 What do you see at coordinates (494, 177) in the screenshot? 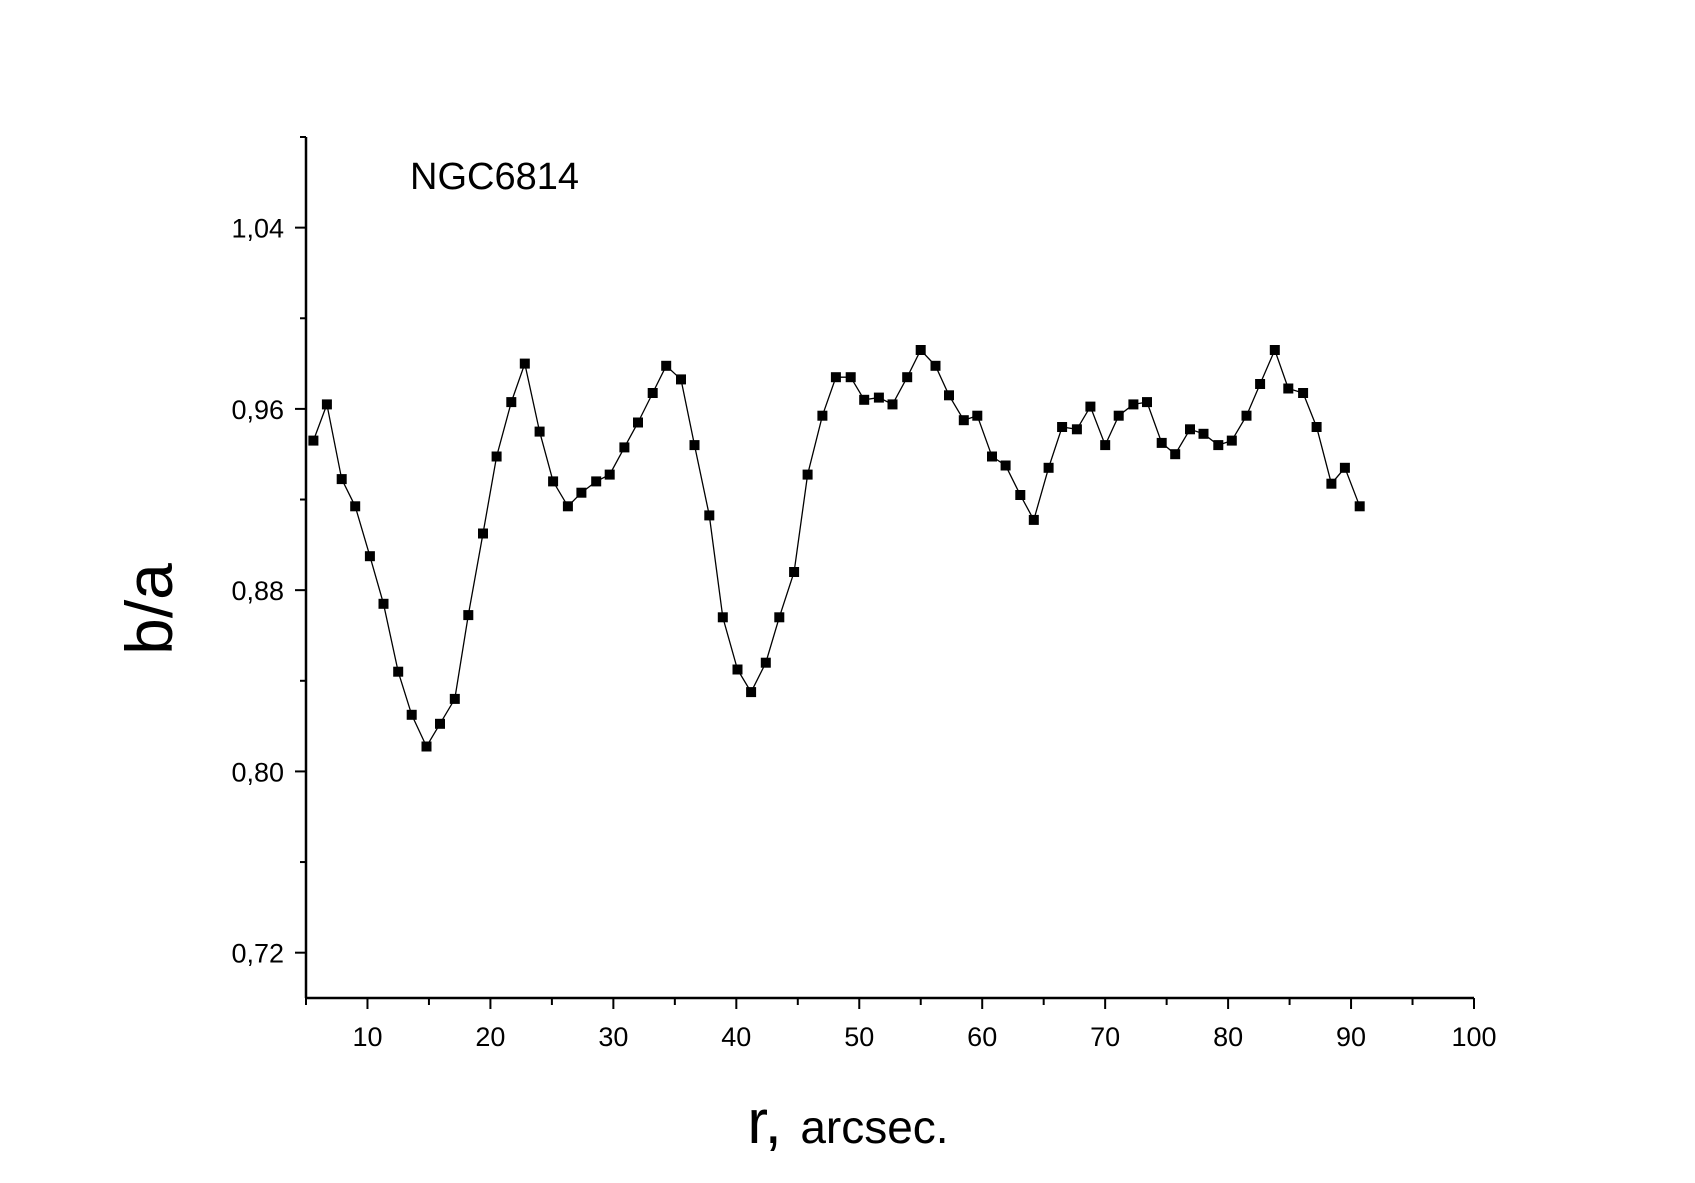
I see `chart-annotation: NGC6814` at bounding box center [494, 177].